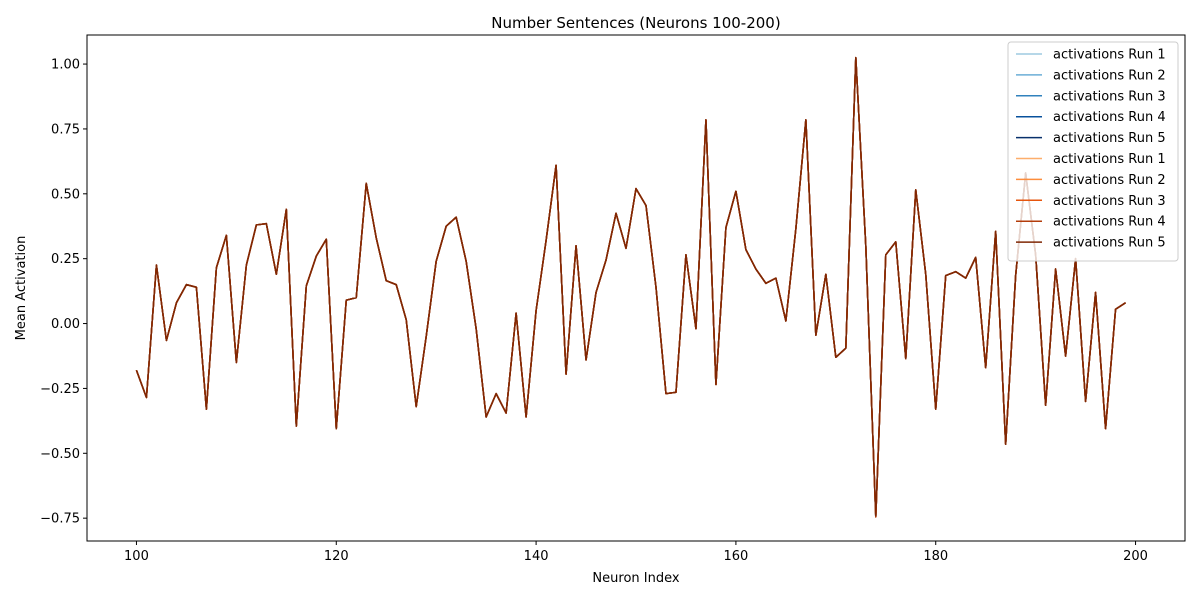 Image resolution: width=1200 pixels, height=604 pixels. What do you see at coordinates (65, 65) in the screenshot?
I see `y-tick-label: 1.00` at bounding box center [65, 65].